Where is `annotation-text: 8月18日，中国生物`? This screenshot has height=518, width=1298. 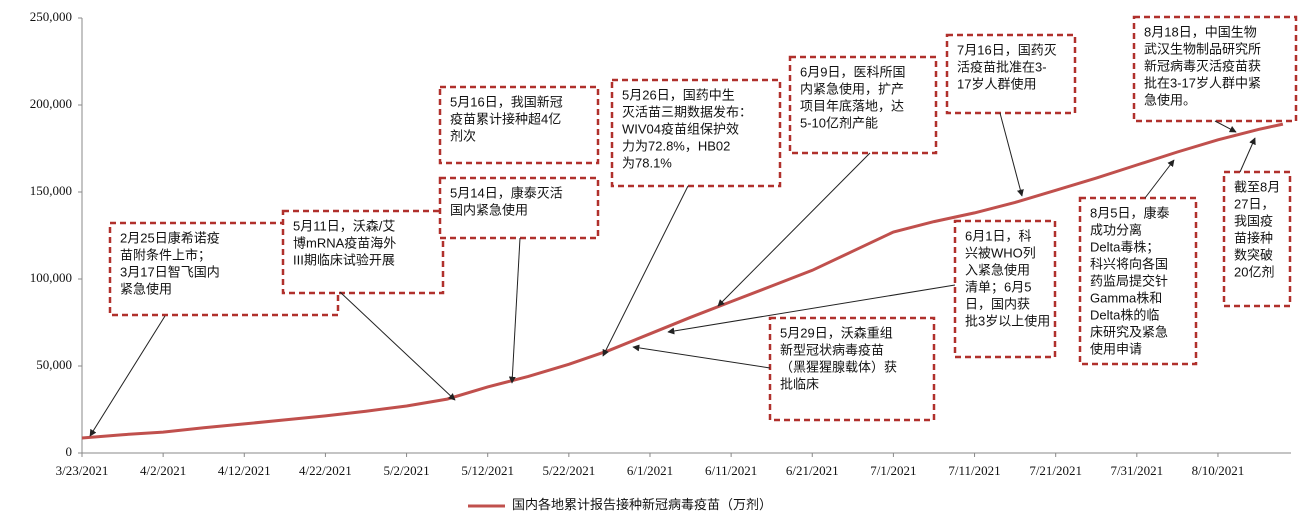
annotation-text: 8月18日，中国生物 is located at coordinates (1200, 31).